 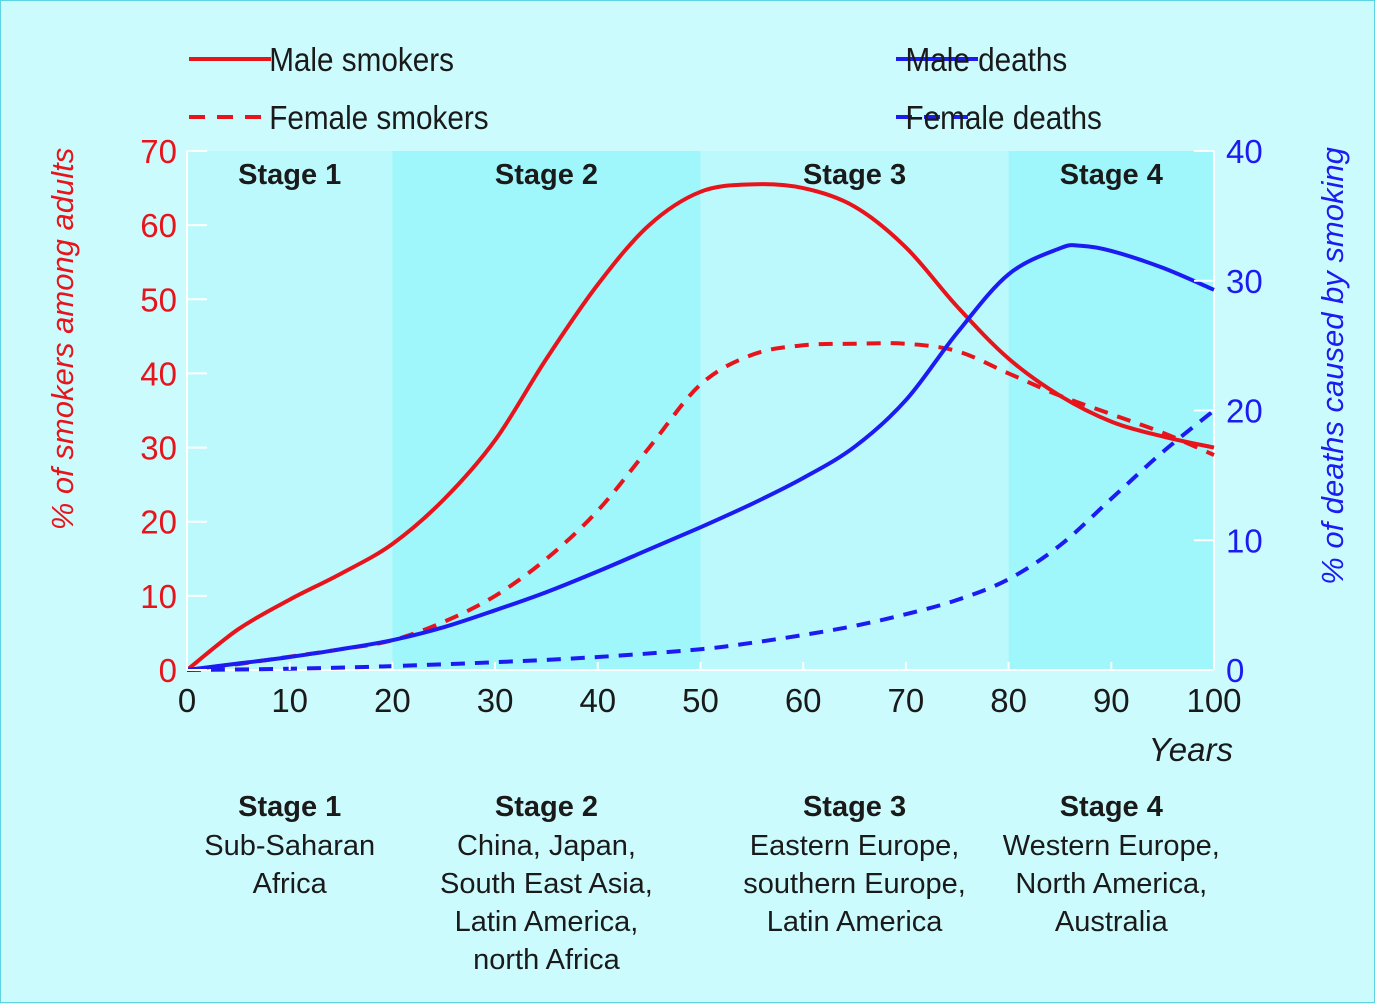 I want to click on x-tick-label: 10, so click(x=289, y=700).